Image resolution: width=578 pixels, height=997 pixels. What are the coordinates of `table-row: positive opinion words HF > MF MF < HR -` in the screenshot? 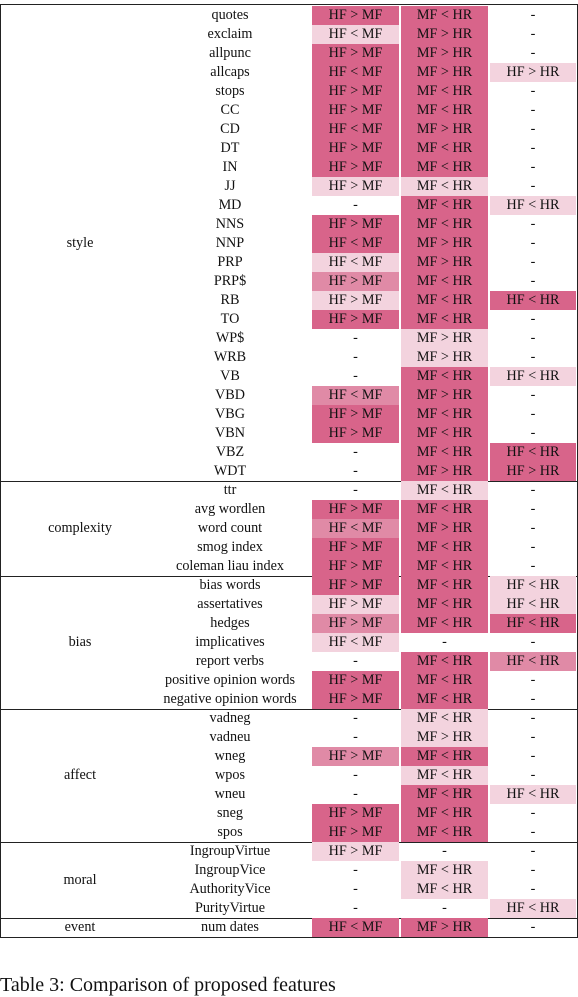 It's located at (289, 680).